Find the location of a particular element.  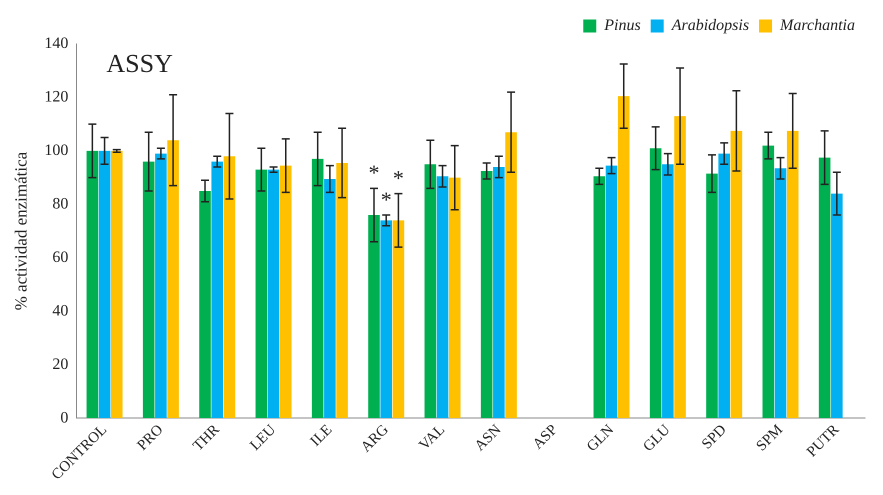

x-tick-label: ILE is located at coordinates (322, 436).